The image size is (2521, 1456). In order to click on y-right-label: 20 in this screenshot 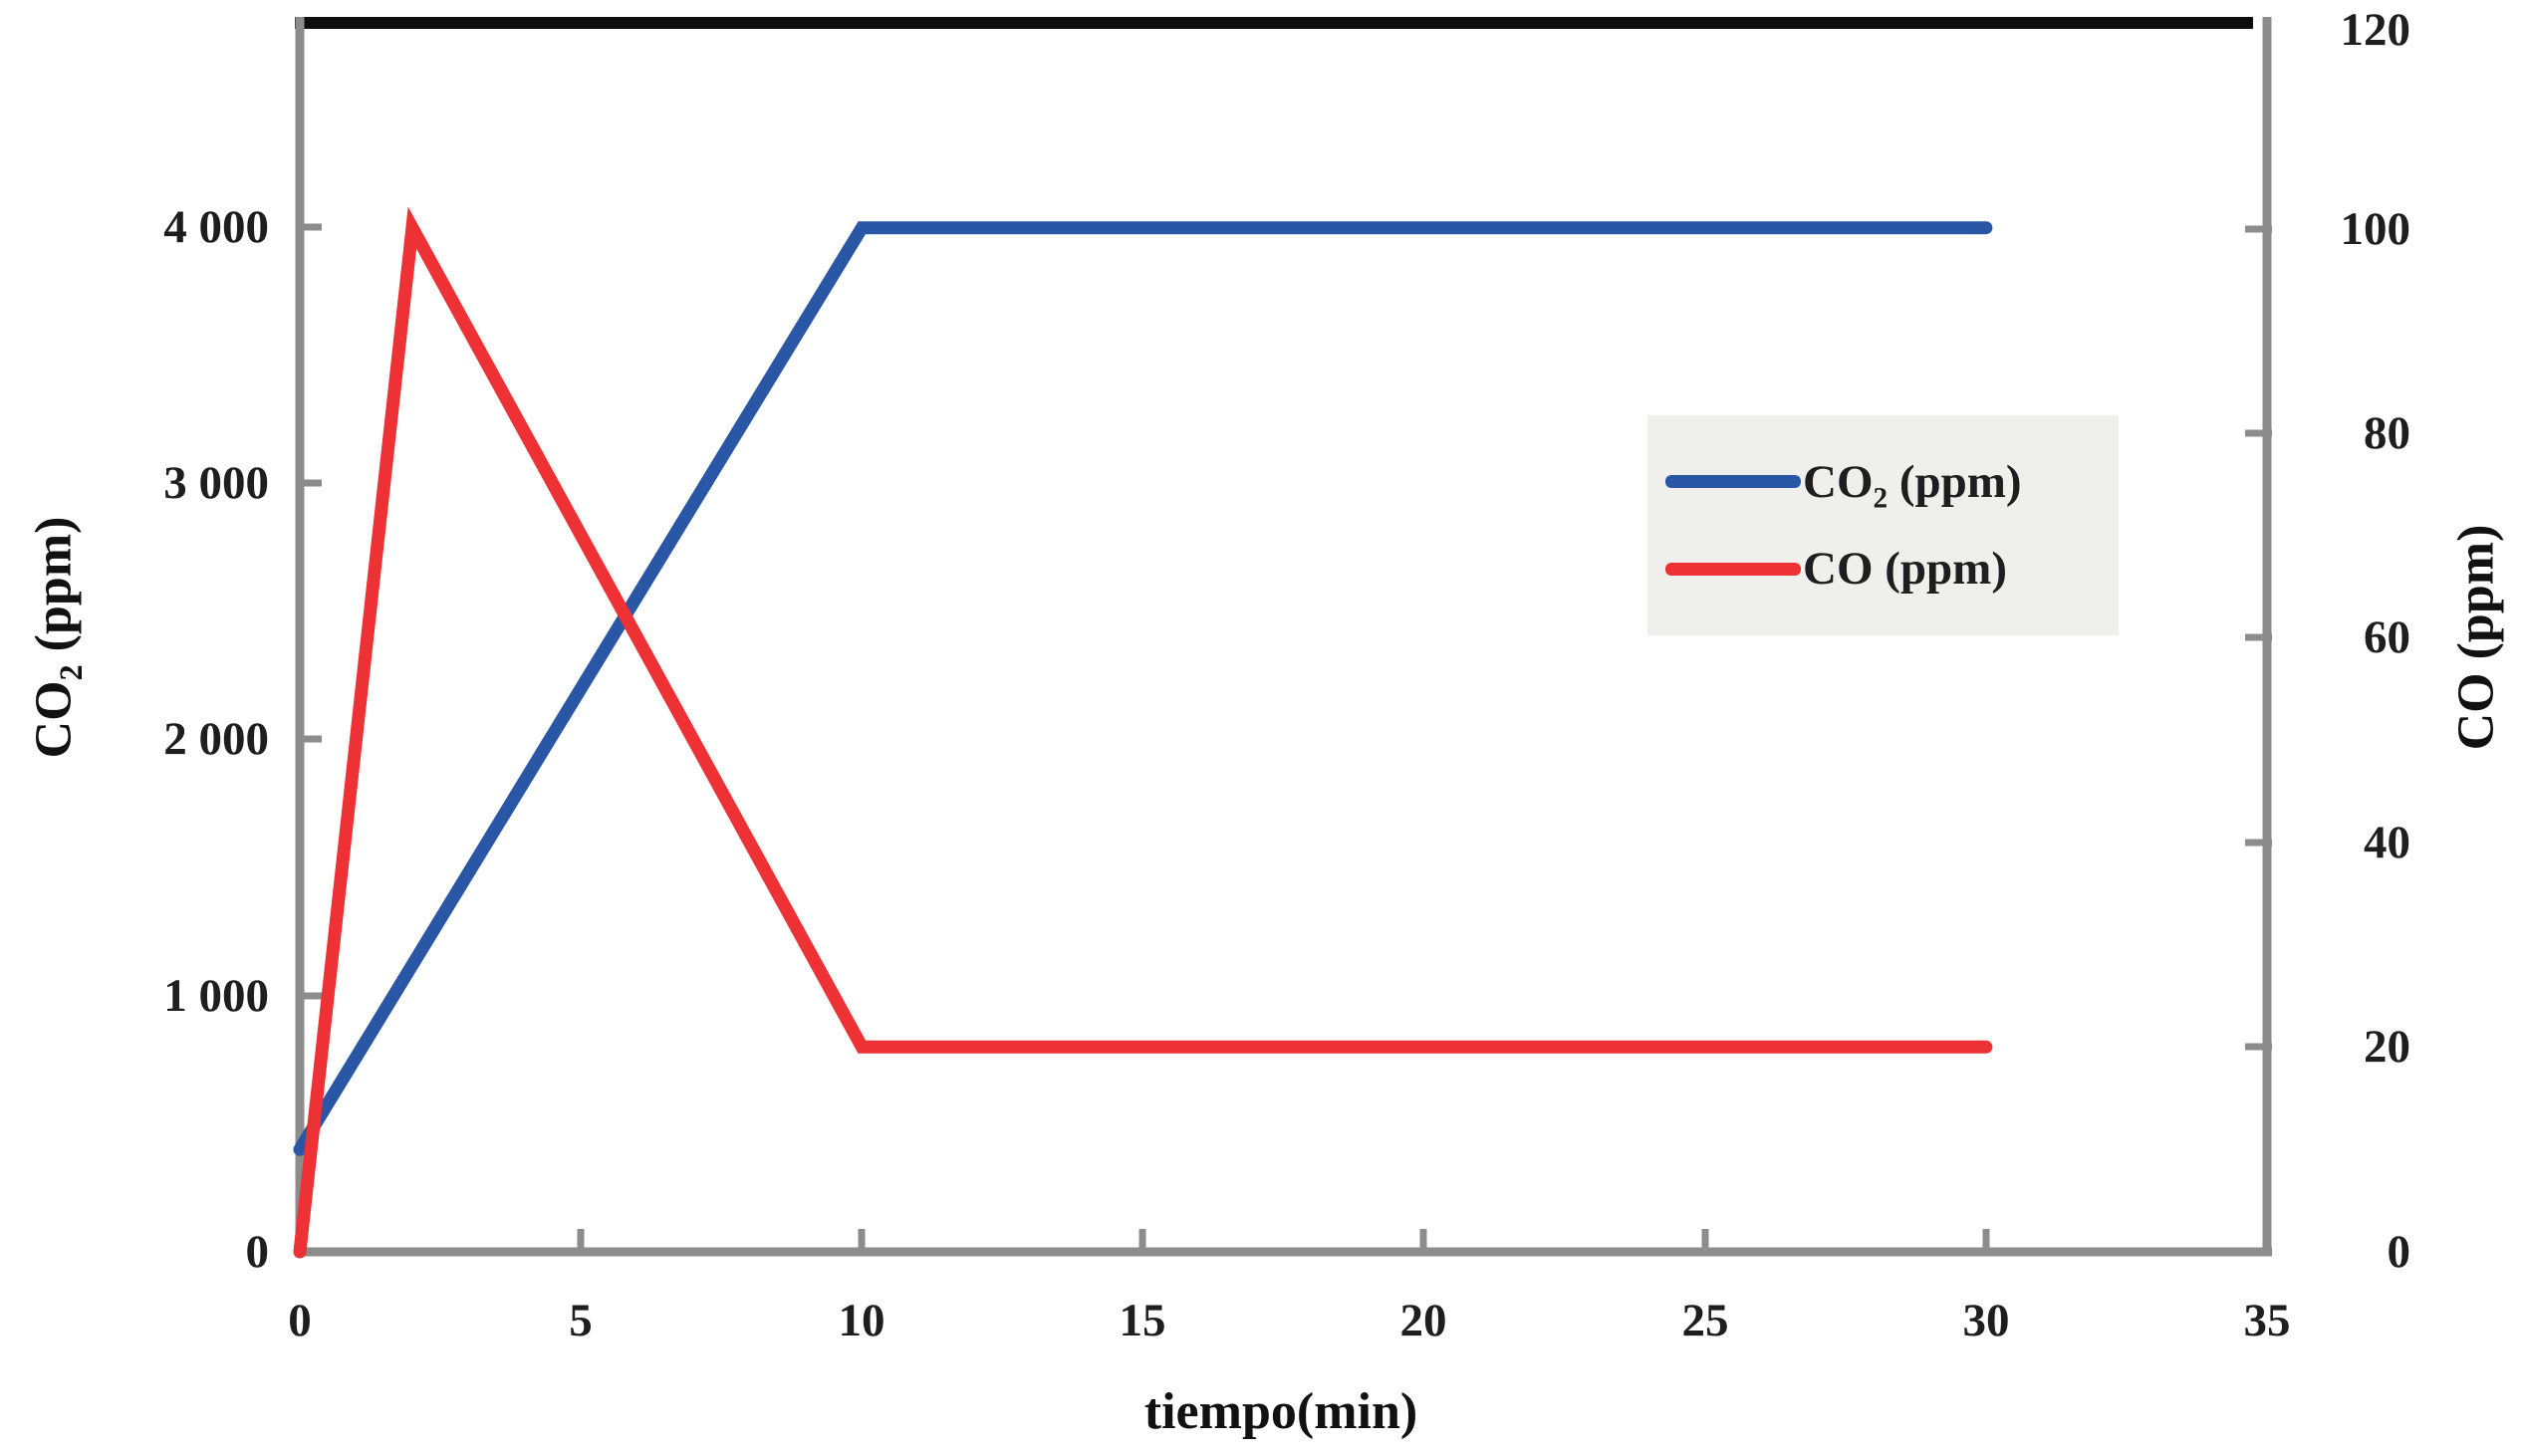, I will do `click(2387, 1047)`.